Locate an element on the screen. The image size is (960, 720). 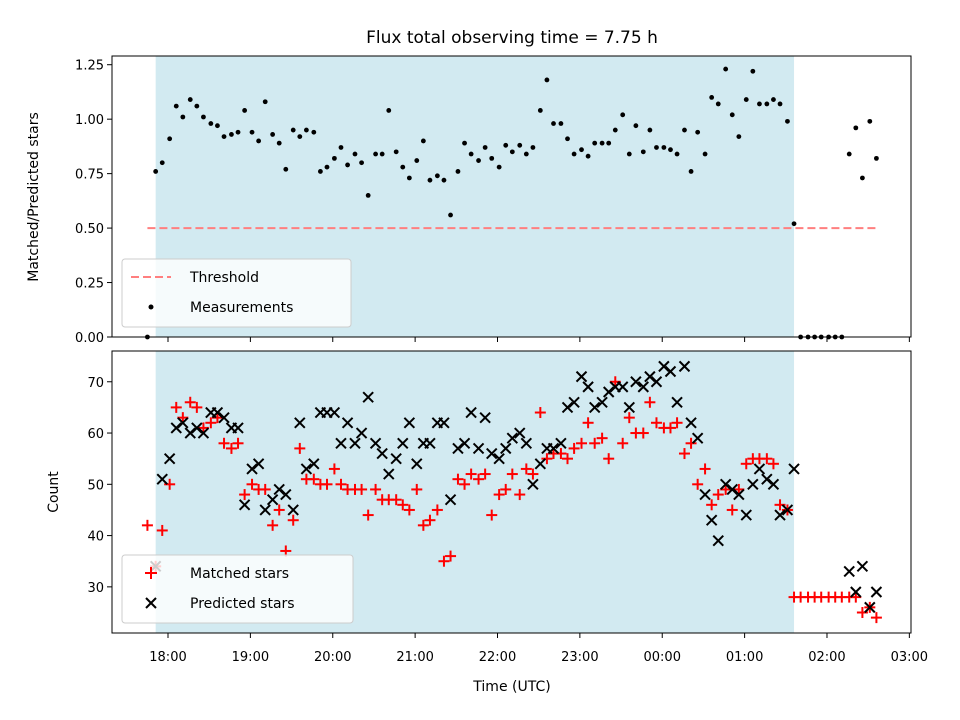
matched-legend-label: Matched stars is located at coordinates (239, 574).